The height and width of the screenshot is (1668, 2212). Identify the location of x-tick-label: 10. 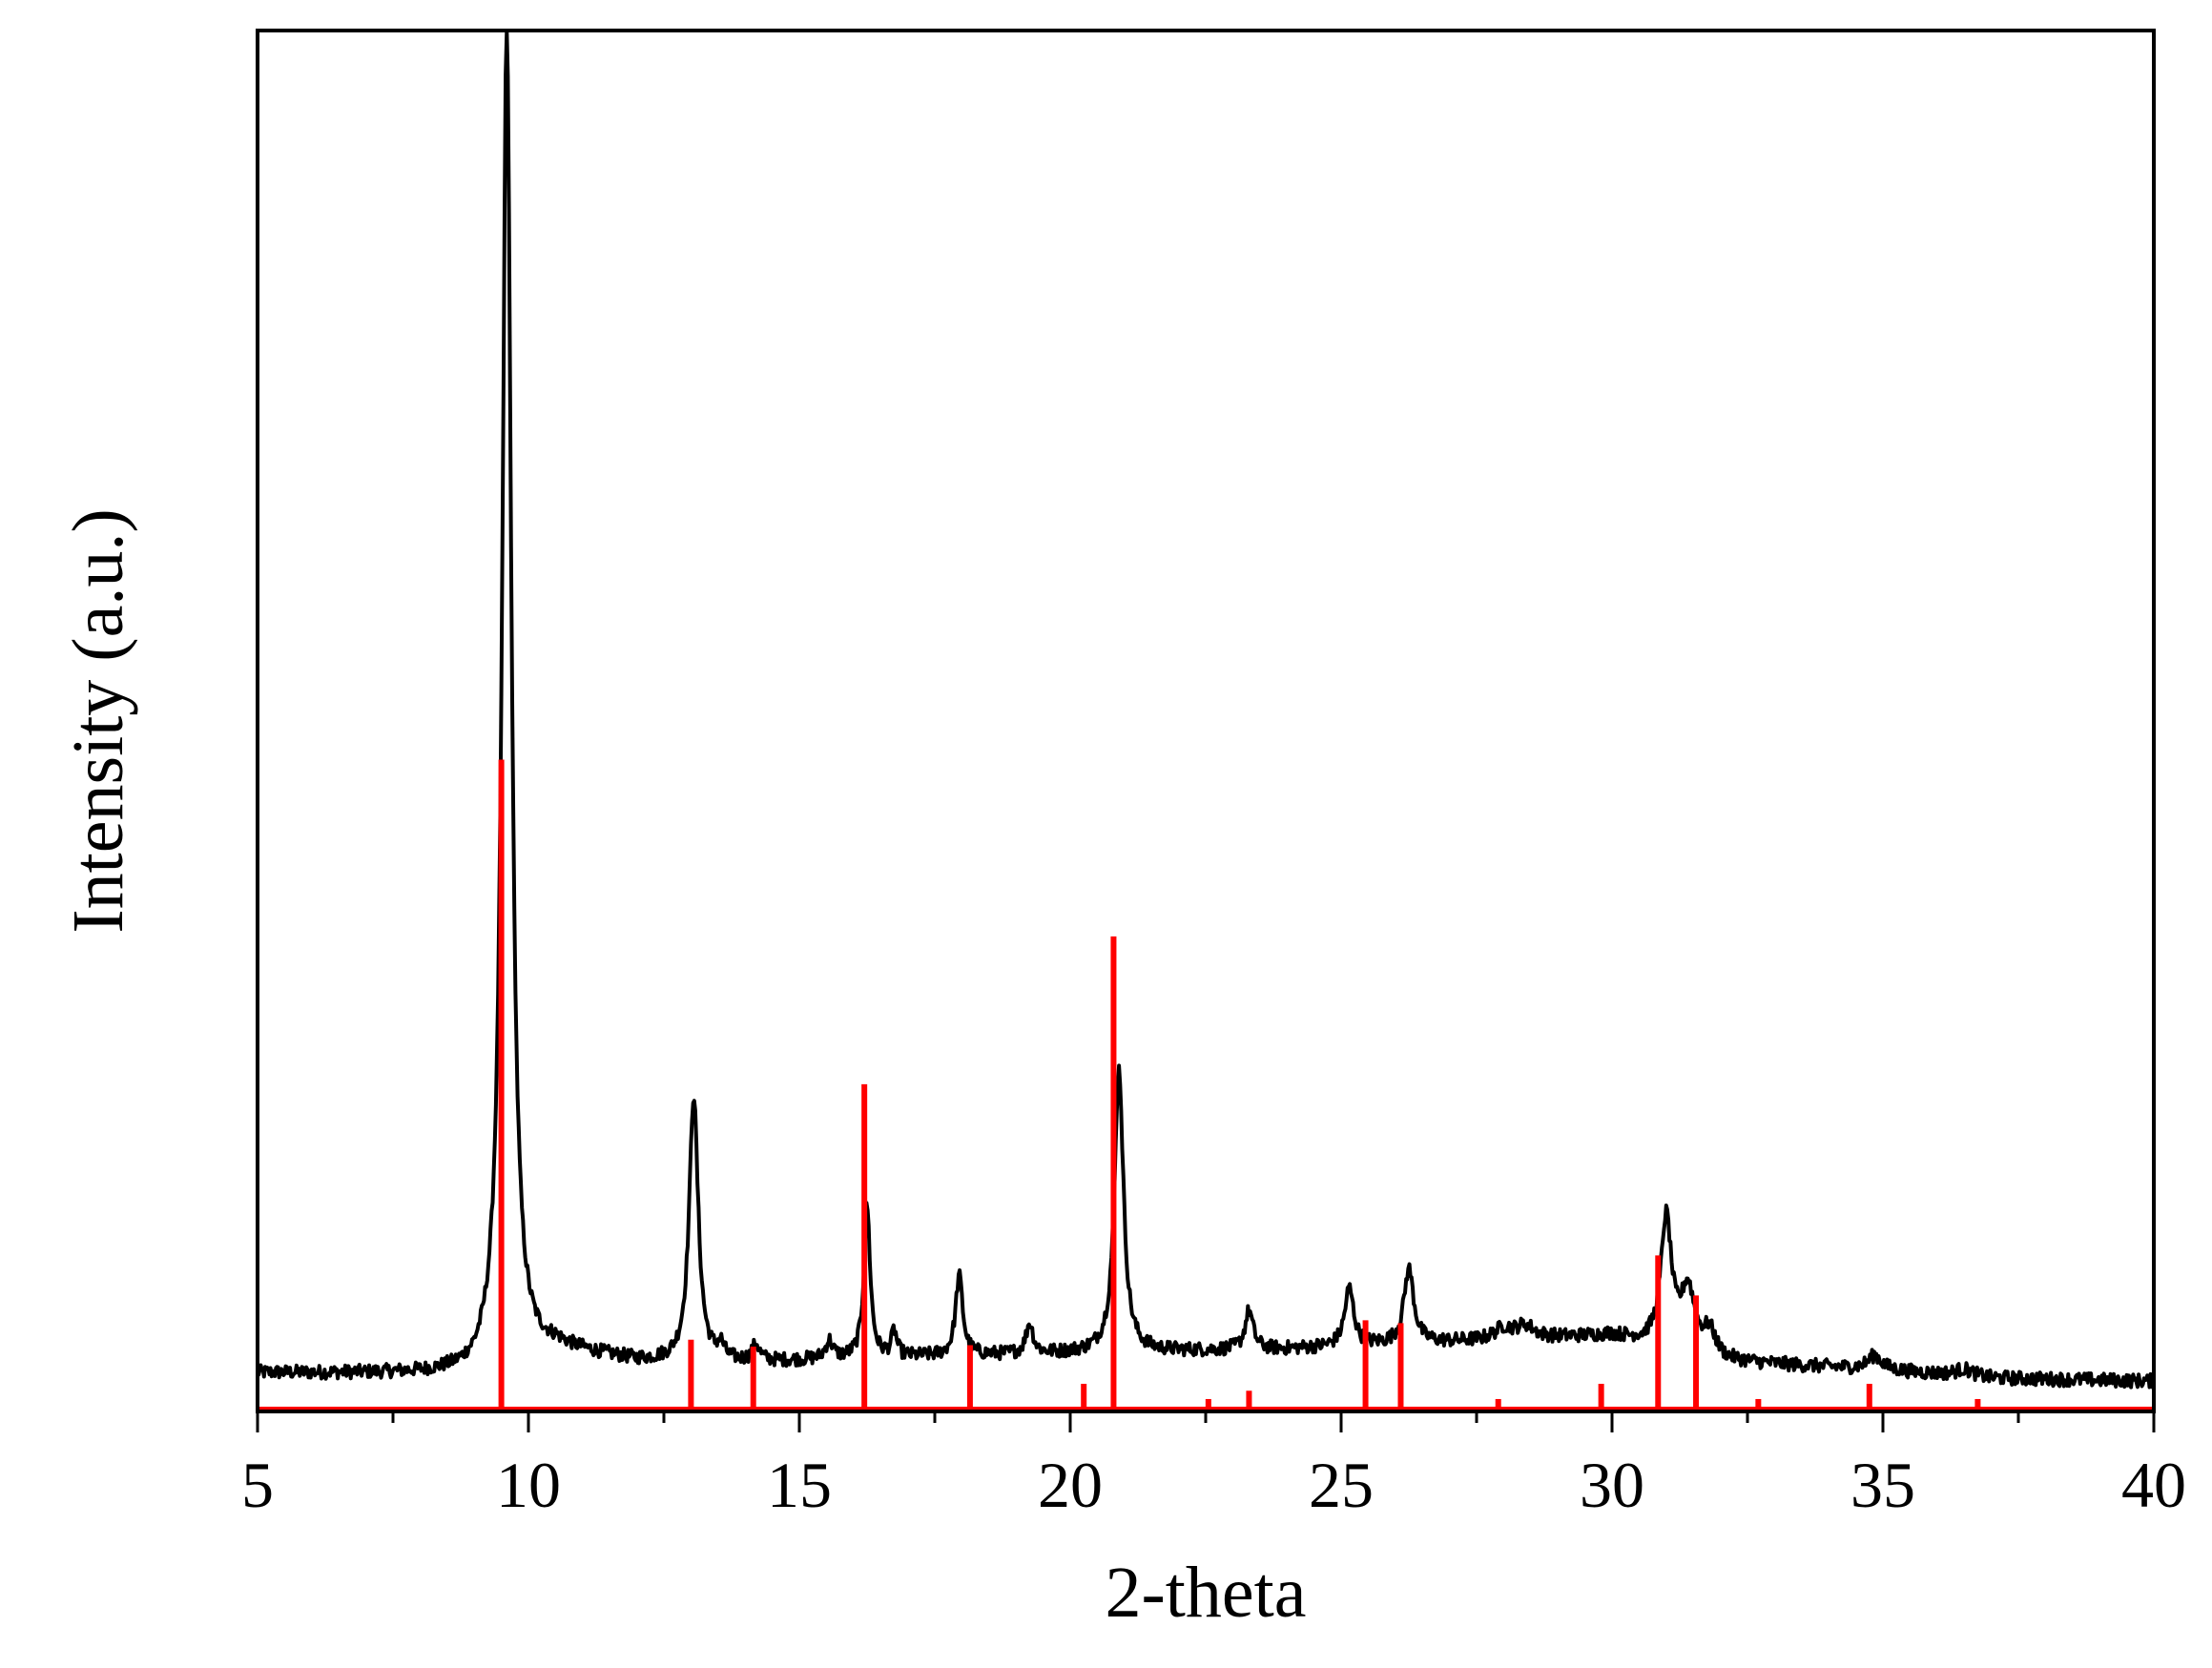
(528, 1485).